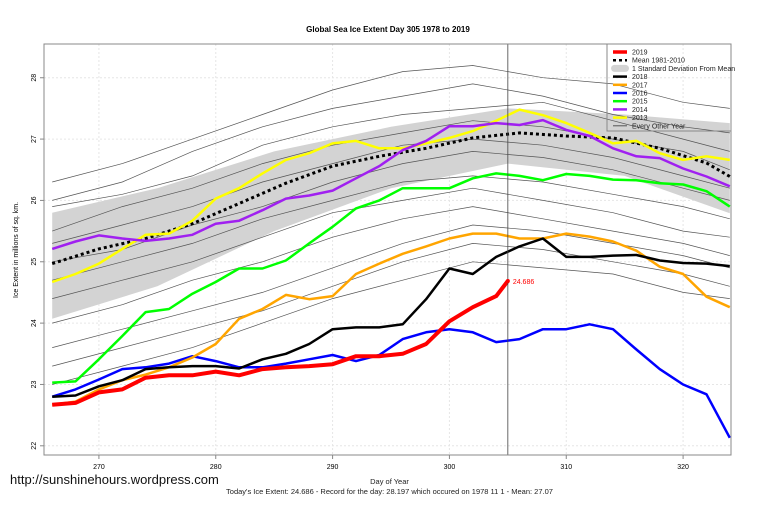 This screenshot has width=759, height=506. I want to click on watermark-url: http://sunshinehours.wordpress.com, so click(114, 479).